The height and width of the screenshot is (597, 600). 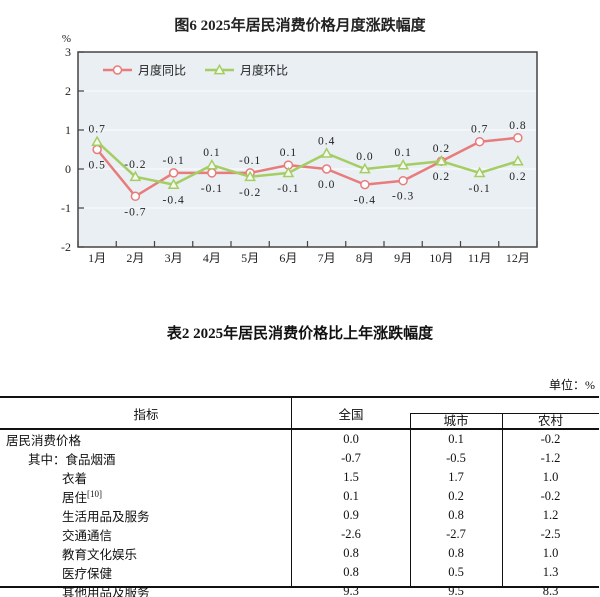 I want to click on table-row: 生活用品及服务 0.9 0.8 1.2, so click(x=299, y=515).